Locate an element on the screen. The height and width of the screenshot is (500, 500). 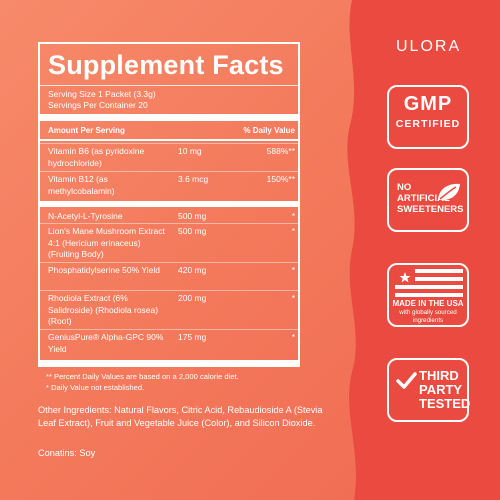
certified-text: CERTIFIED is located at coordinates (428, 124).